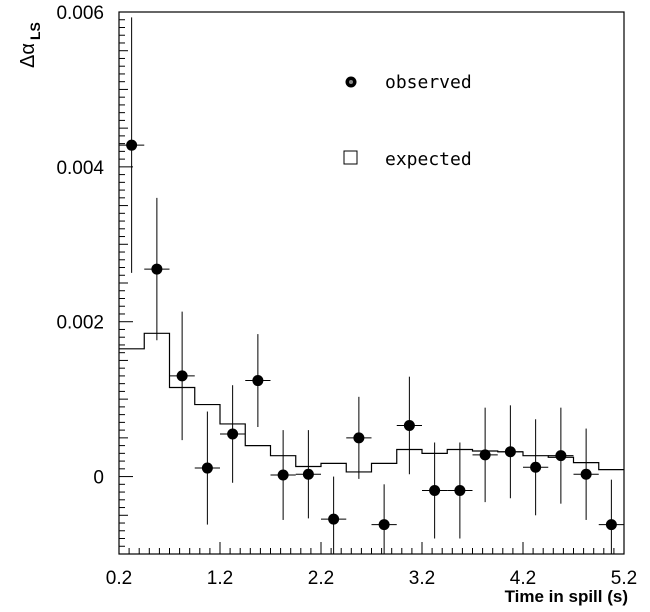 This screenshot has width=650, height=612. Describe the element at coordinates (350, 157) in the screenshot. I see `legend-expected-marker` at that location.